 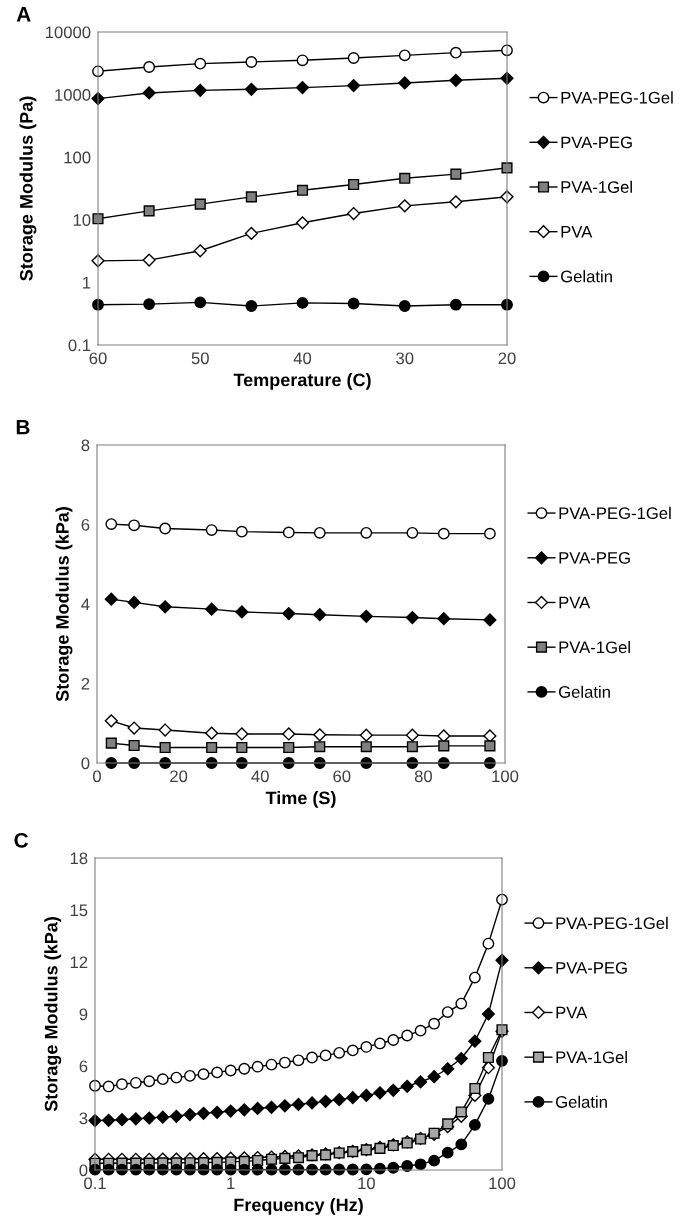 What do you see at coordinates (21, 840) in the screenshot?
I see `chart-title: C` at bounding box center [21, 840].